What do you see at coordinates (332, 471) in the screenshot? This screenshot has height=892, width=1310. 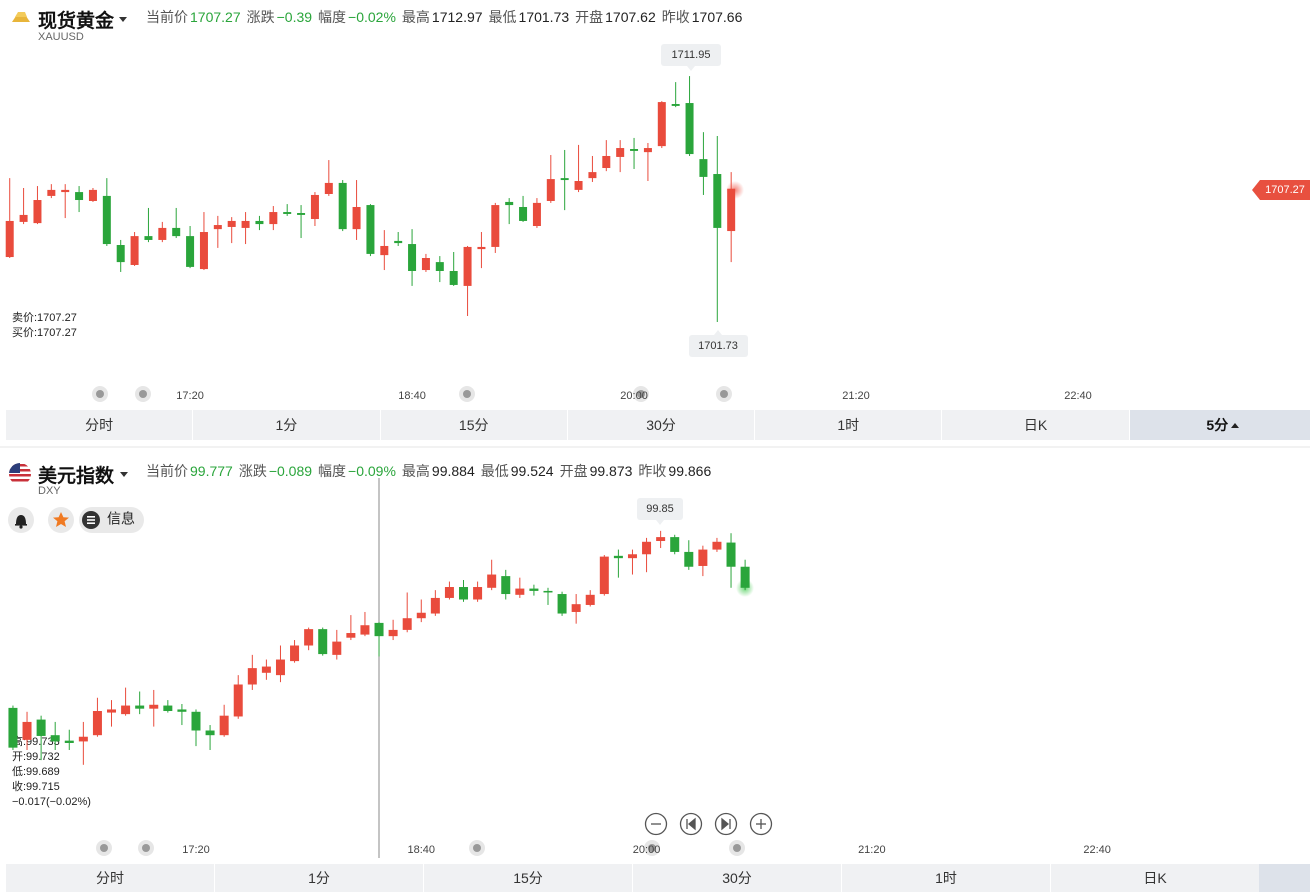 I see `stat-label: 幅度` at bounding box center [332, 471].